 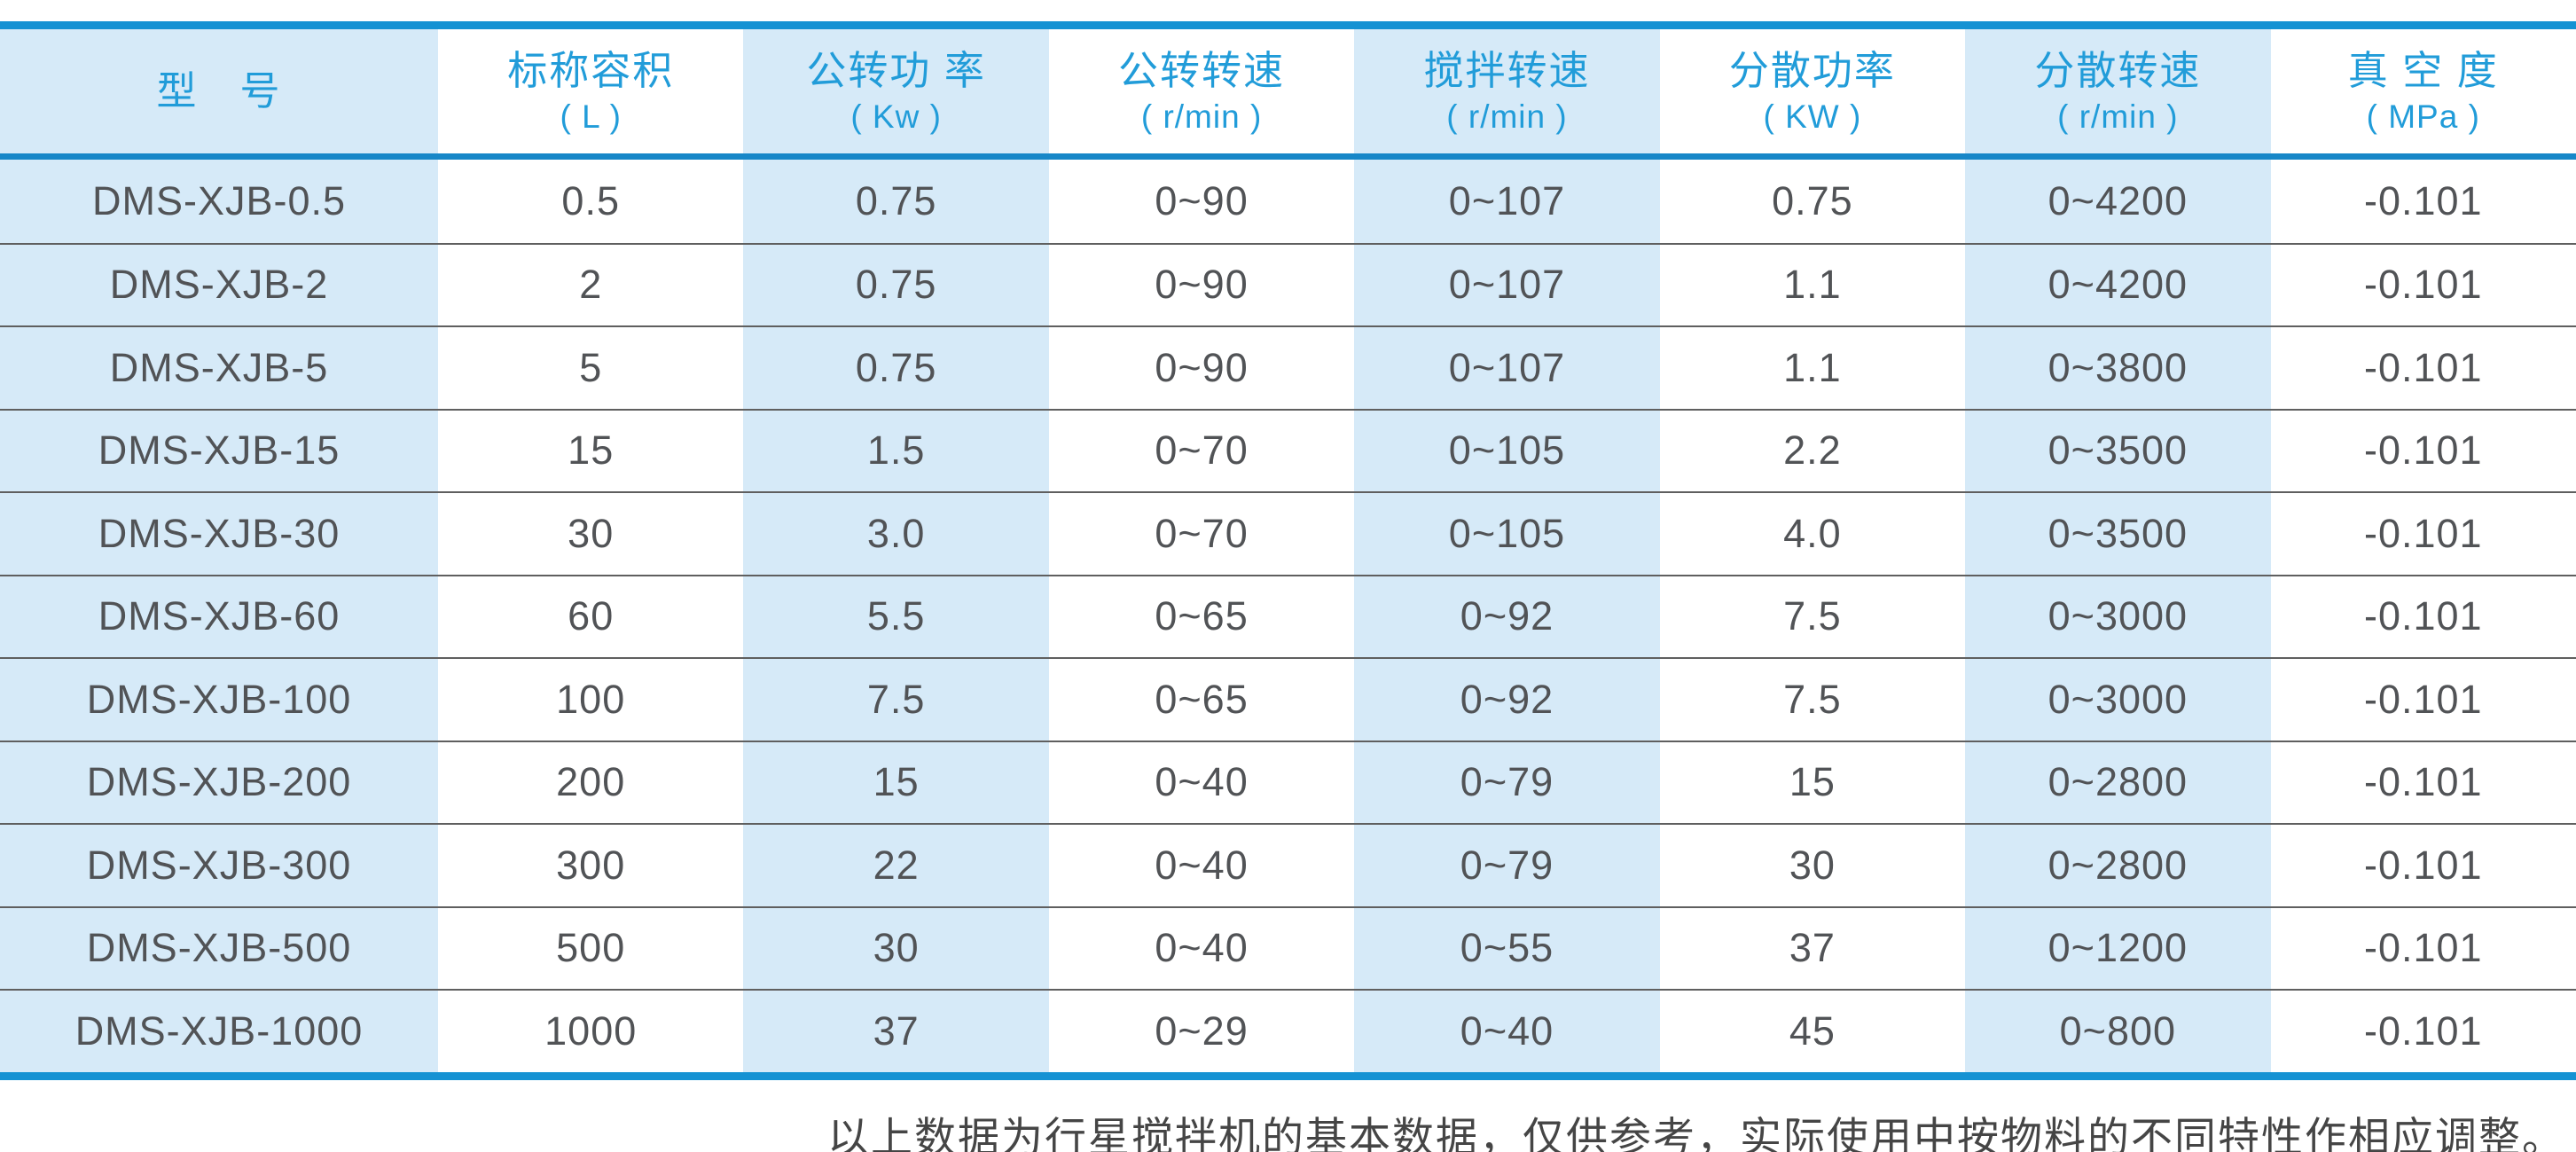 I want to click on dispersion-speed-cell: 0~3000, so click(x=2118, y=700).